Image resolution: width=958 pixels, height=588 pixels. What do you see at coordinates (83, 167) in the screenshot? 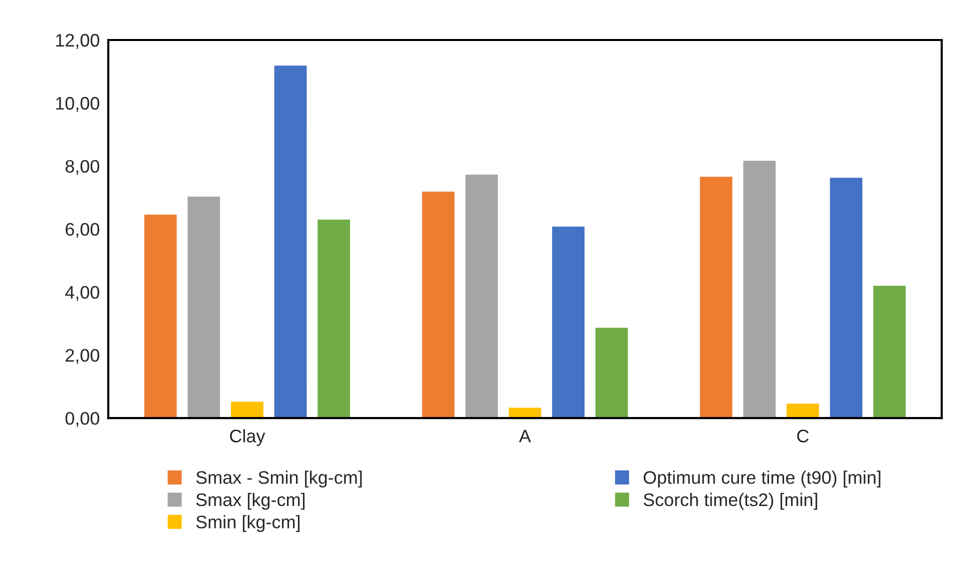
I see `y-tick-label: 8,00` at bounding box center [83, 167].